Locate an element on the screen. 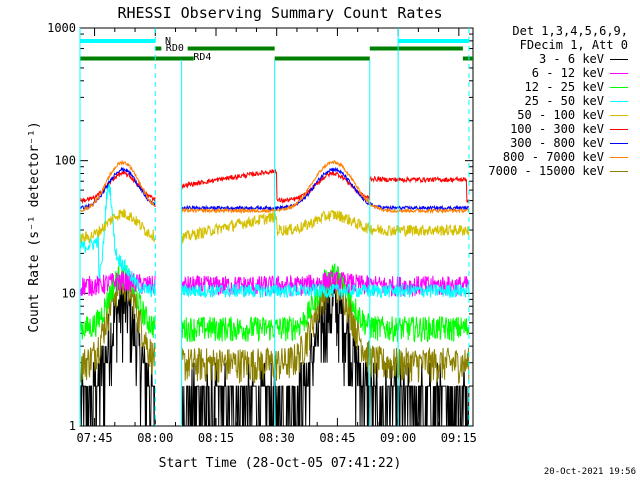 This screenshot has width=640, height=480. y-tick-label: 100 is located at coordinates (65, 161).